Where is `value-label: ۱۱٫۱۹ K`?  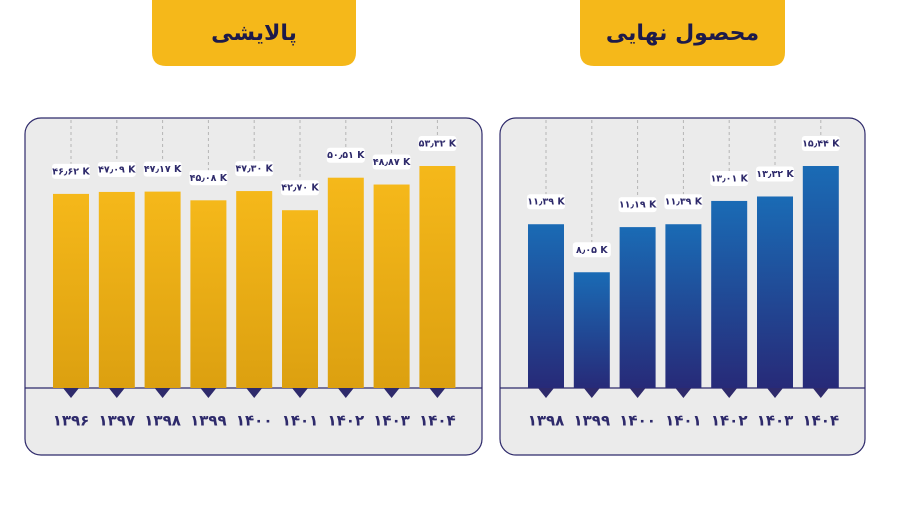 value-label: ۱۱٫۱۹ K is located at coordinates (638, 205).